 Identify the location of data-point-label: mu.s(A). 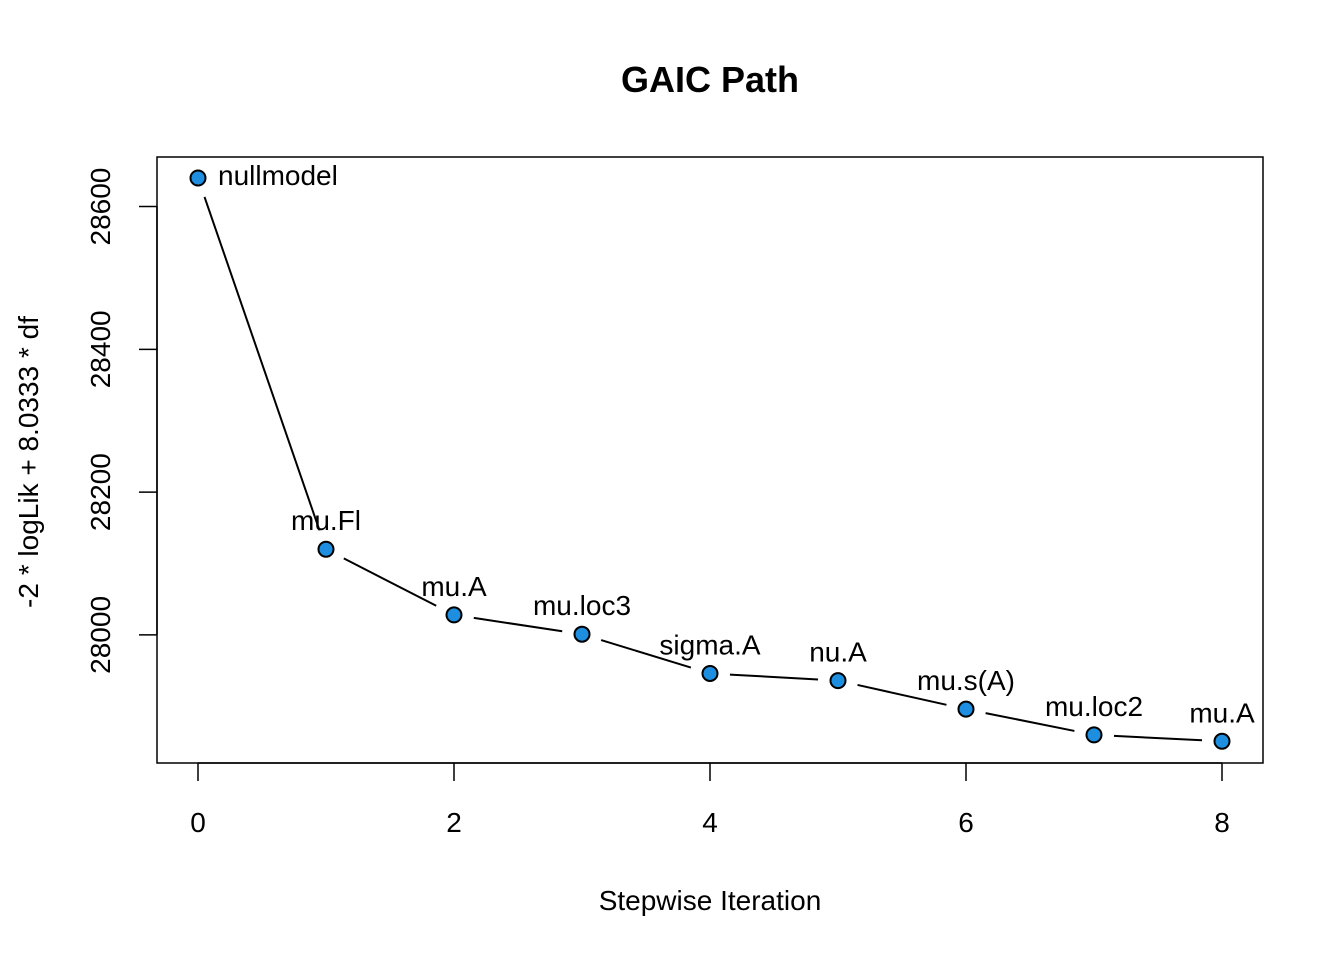
(966, 680).